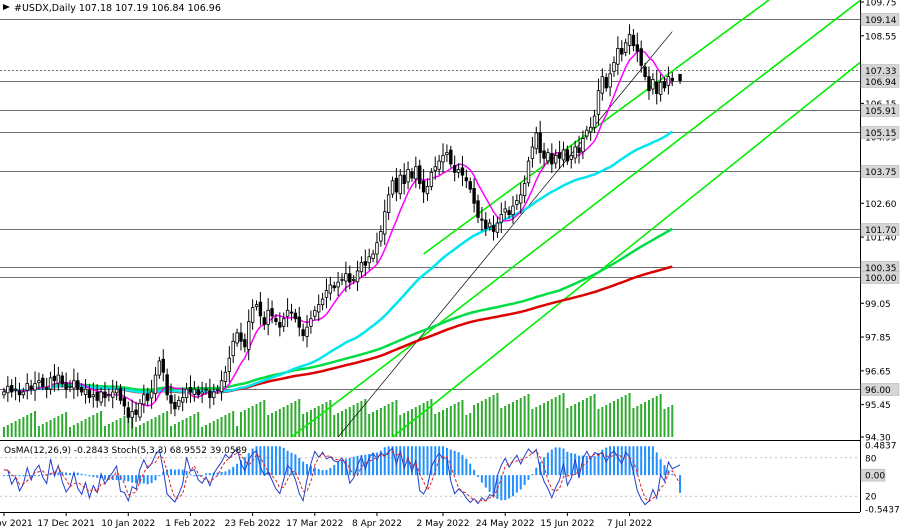  Describe the element at coordinates (342, 476) in the screenshot. I see `stoch-signal-line` at that location.